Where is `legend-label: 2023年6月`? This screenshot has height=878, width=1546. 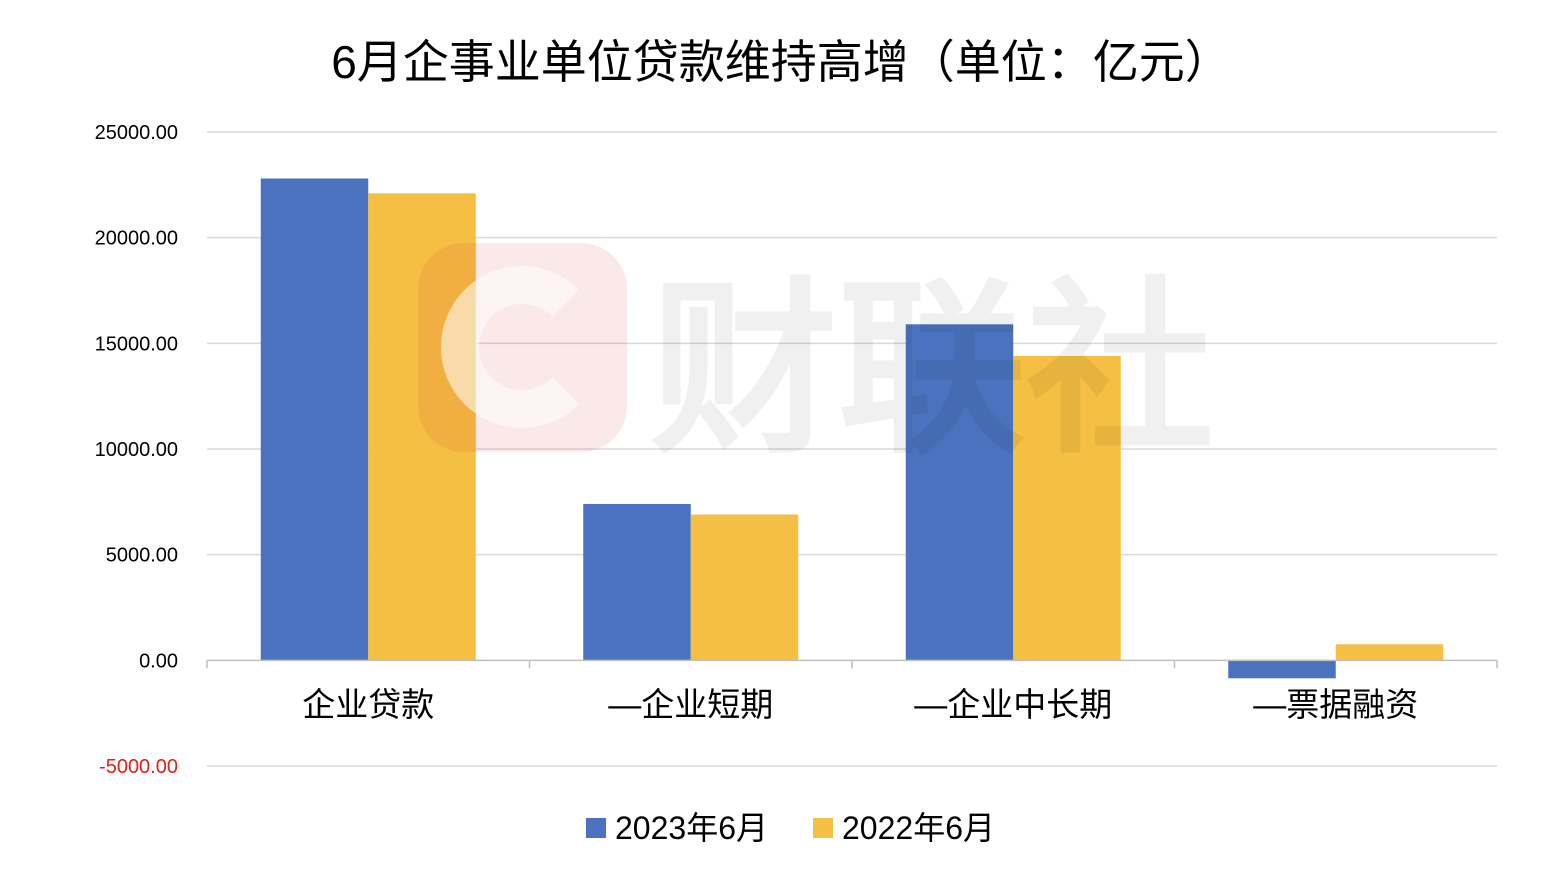 legend-label: 2023年6月 is located at coordinates (691, 828).